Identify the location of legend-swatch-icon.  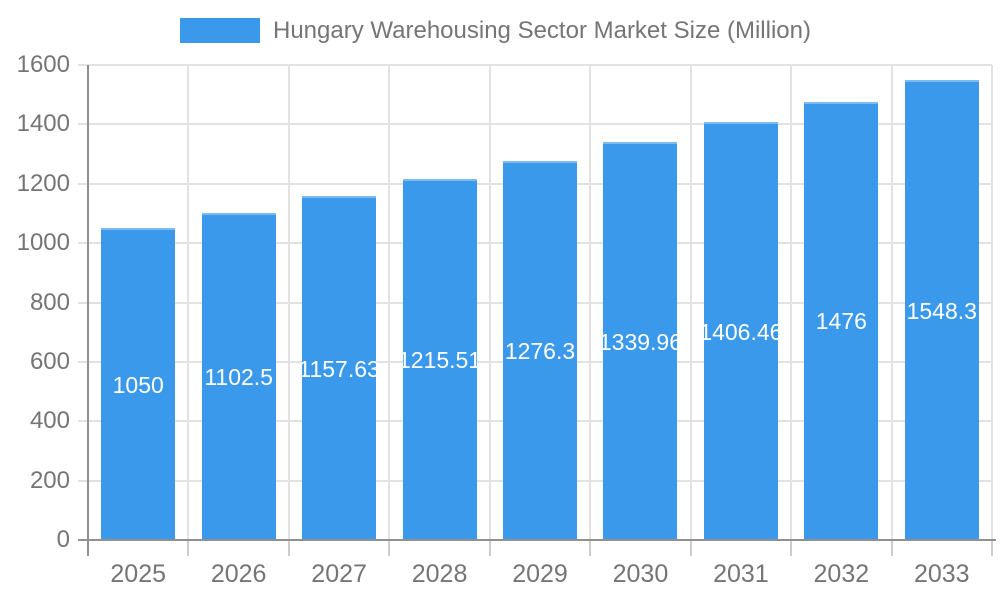
(220, 30).